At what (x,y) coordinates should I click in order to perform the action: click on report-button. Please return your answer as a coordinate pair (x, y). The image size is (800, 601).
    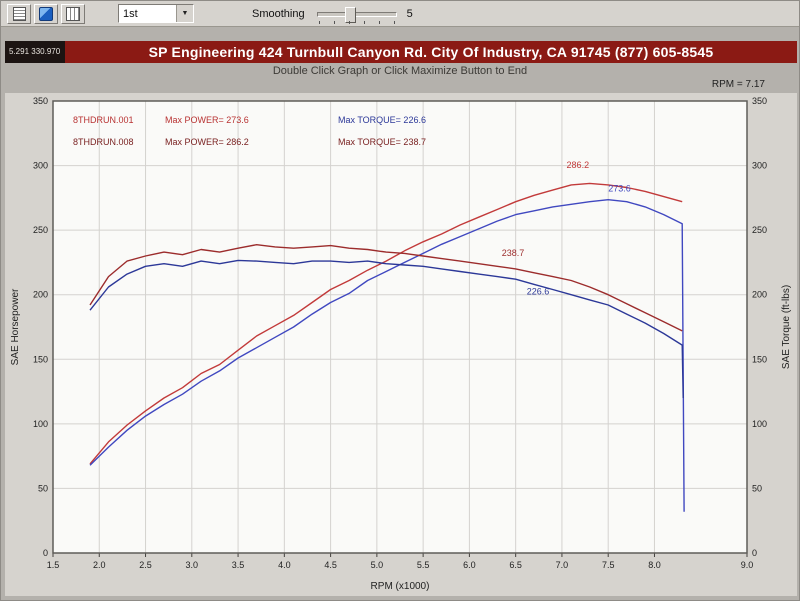
    Looking at the image, I should click on (19, 13).